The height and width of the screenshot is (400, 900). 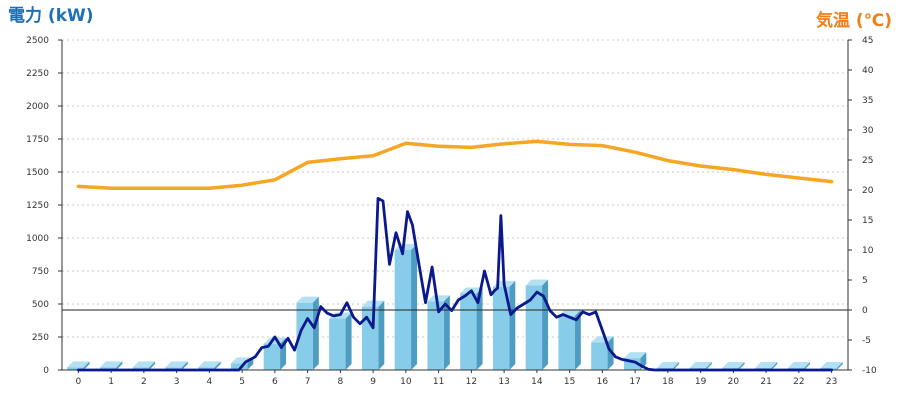 What do you see at coordinates (831, 382) in the screenshot?
I see `x-tick-label: 23` at bounding box center [831, 382].